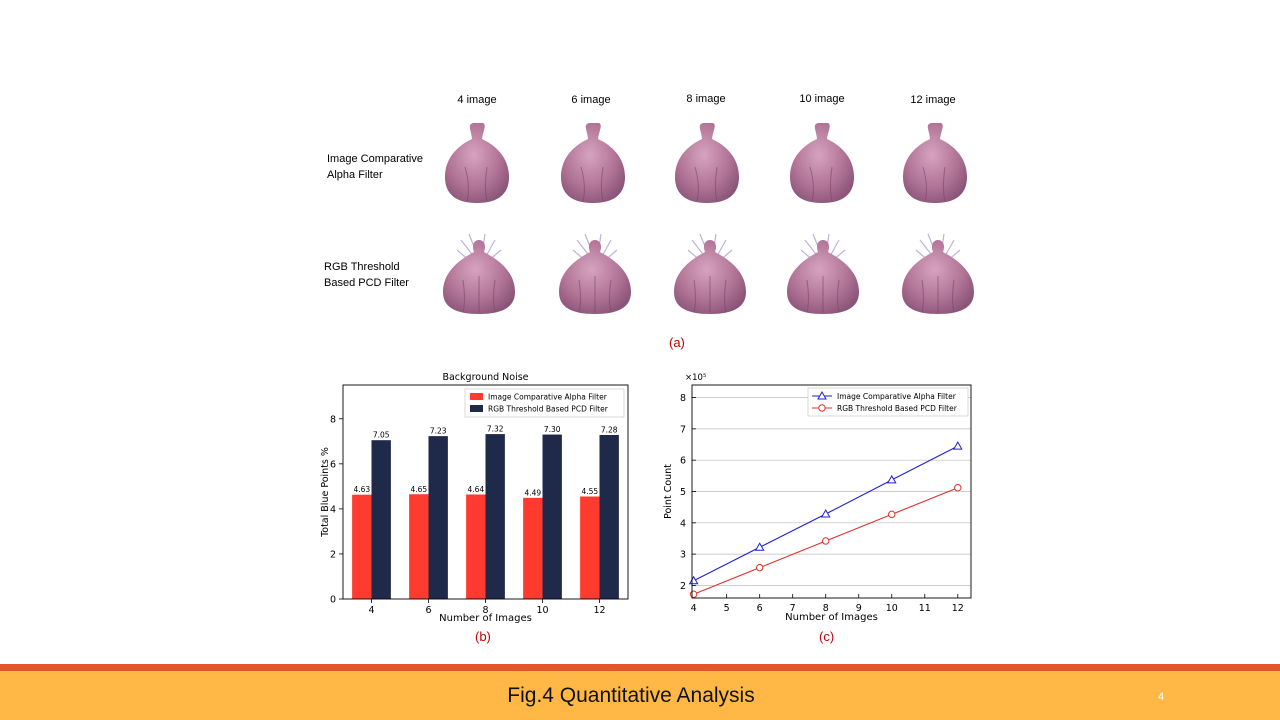 This screenshot has height=720, width=1280. What do you see at coordinates (677, 342) in the screenshot?
I see `caption-a: (a)` at bounding box center [677, 342].